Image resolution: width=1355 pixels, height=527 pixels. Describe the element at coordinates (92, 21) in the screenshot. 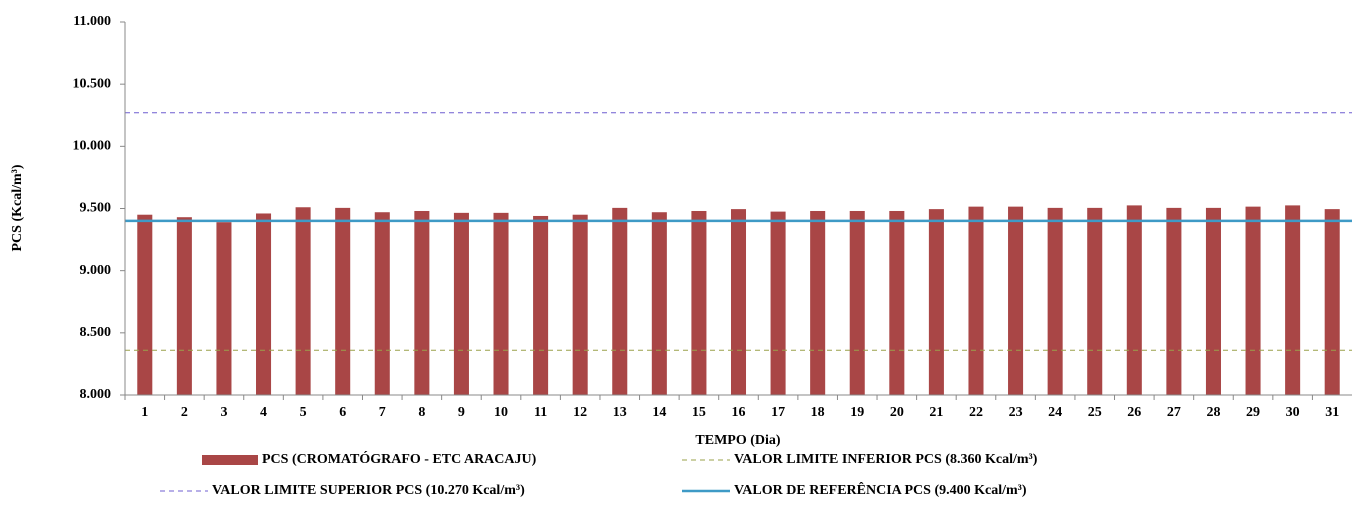

I see `y-tick-label: 11.000` at that location.